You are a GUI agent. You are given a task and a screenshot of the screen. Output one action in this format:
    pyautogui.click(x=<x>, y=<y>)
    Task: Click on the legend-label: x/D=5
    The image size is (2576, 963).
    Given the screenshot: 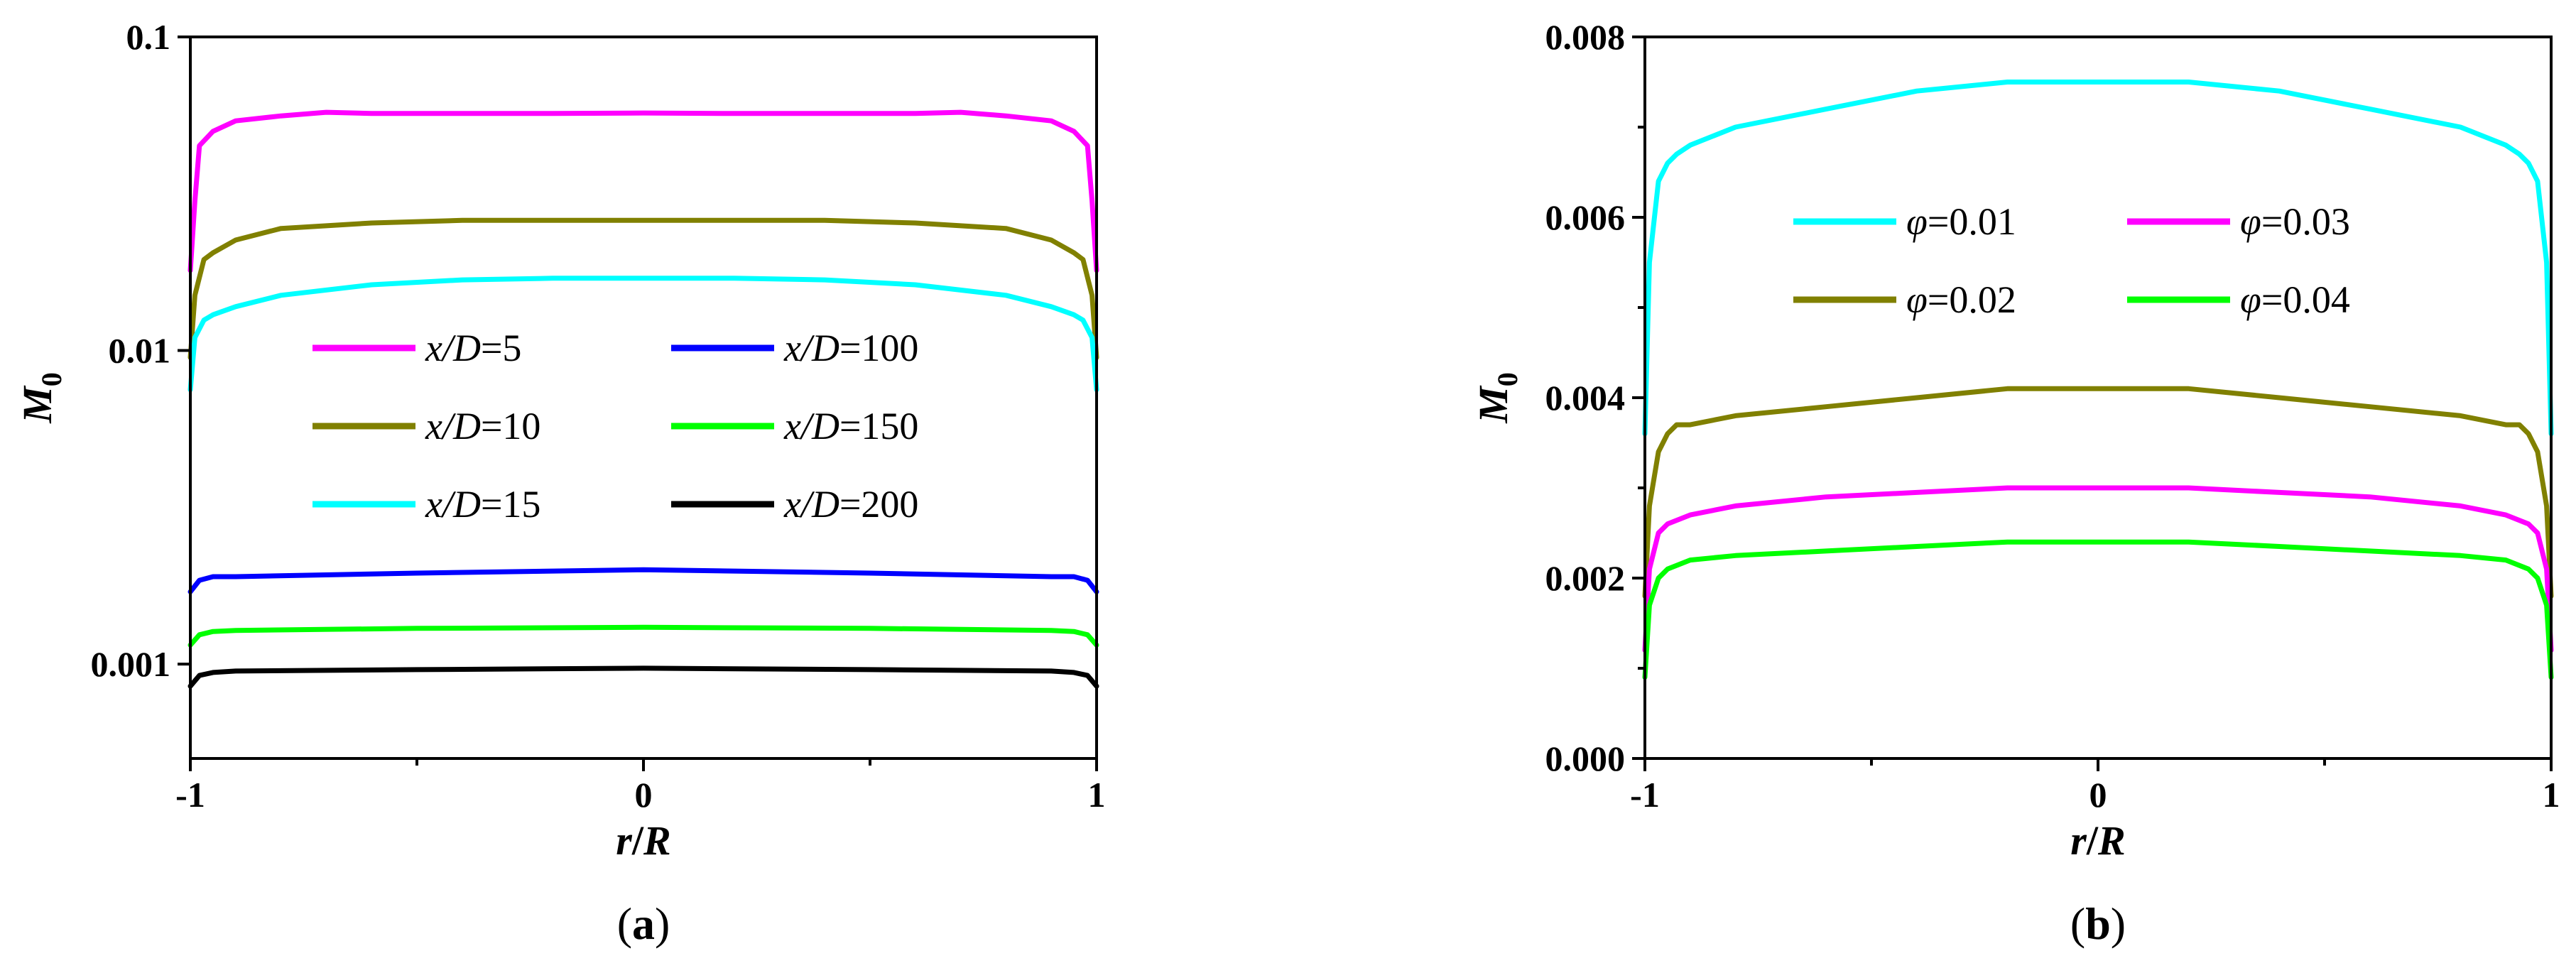 What is the action you would take?
    pyautogui.click(x=473, y=348)
    